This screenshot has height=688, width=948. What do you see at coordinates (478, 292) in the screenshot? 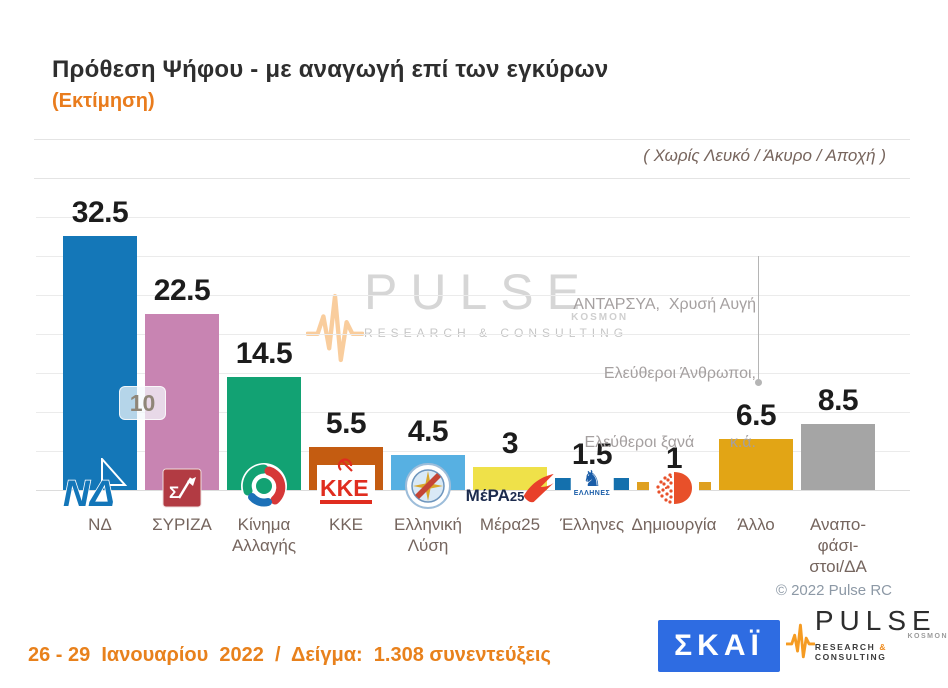
I see `watermark-brand: PULSE` at bounding box center [478, 292].